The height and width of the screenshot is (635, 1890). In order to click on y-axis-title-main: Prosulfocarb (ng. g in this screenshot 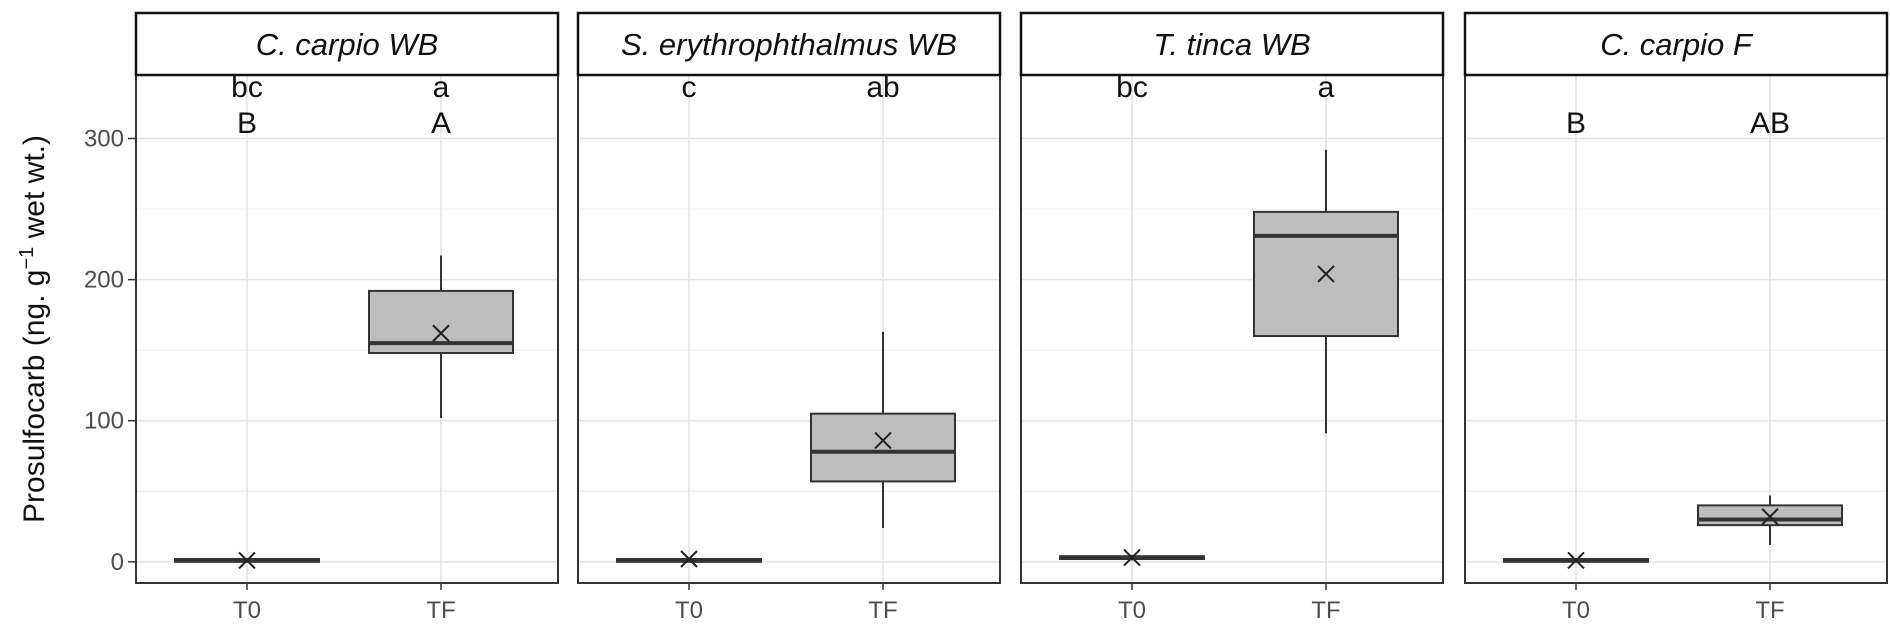, I will do `click(34, 396)`.